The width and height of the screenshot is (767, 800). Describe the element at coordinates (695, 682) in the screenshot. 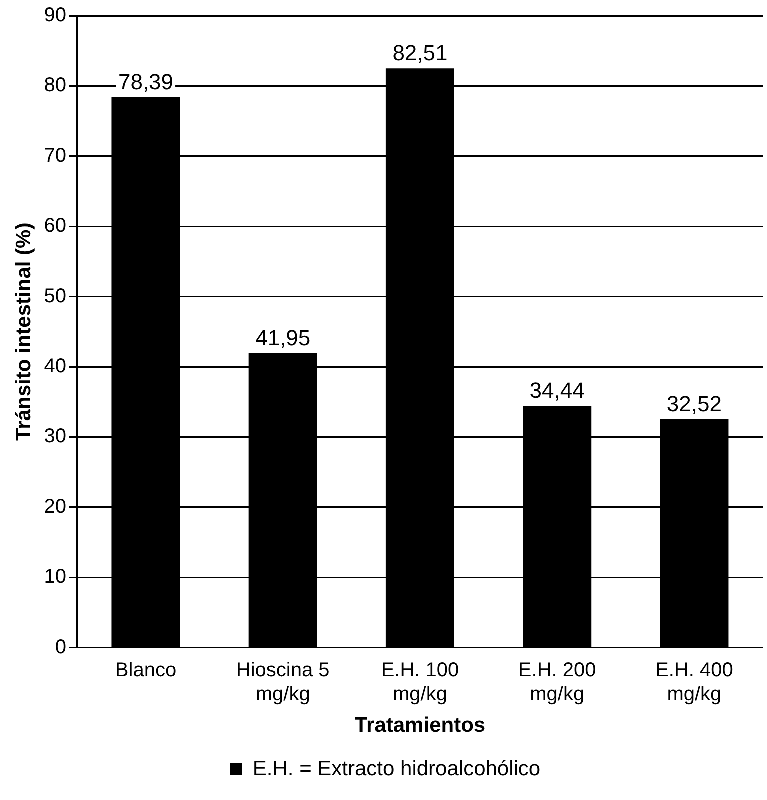

I see `x-tick-label: E.H. 400 mg/kg` at that location.